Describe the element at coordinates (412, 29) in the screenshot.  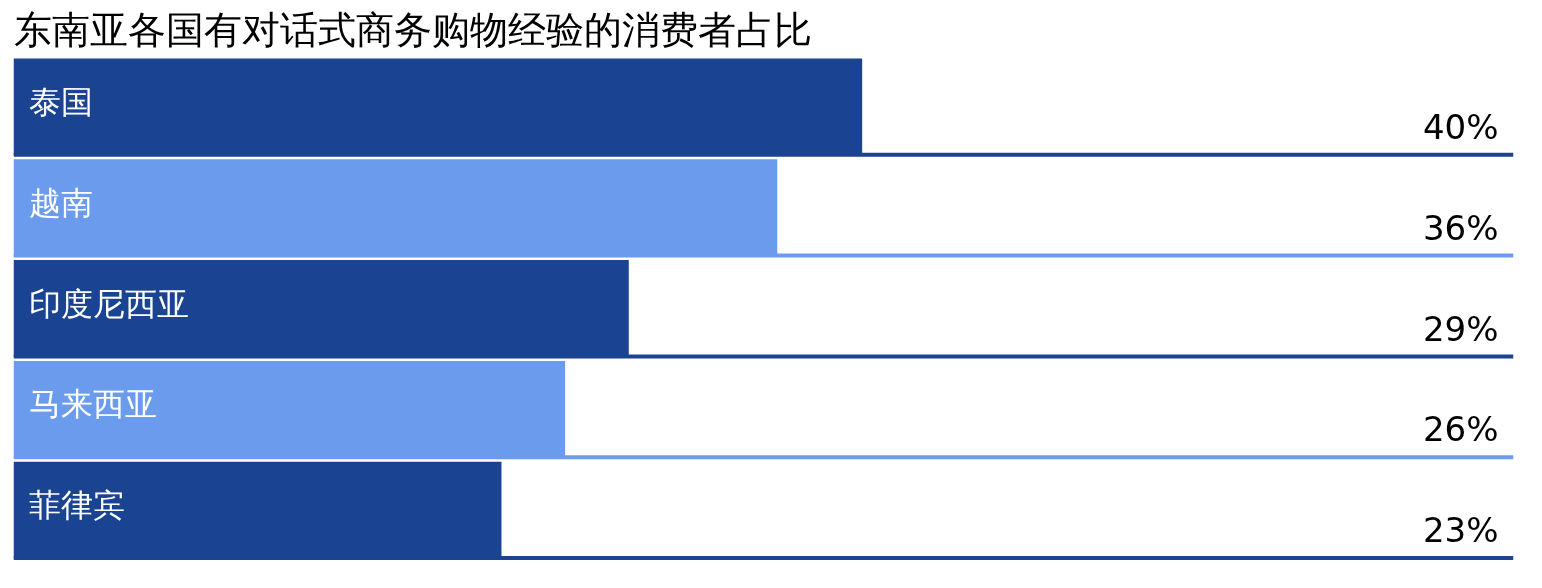
I see `chart-title: 东南亚各国有对话式商务购物经验的消费者占比` at that location.